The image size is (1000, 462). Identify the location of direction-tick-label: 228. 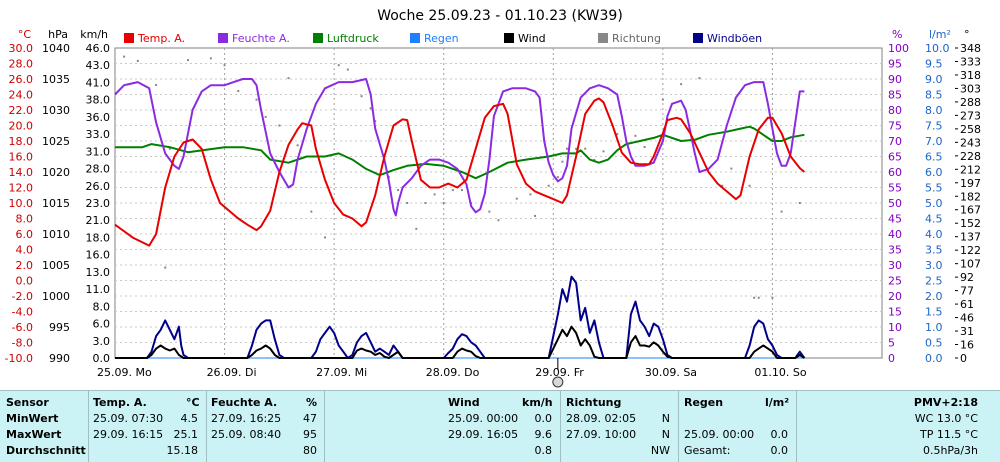
(970, 156).